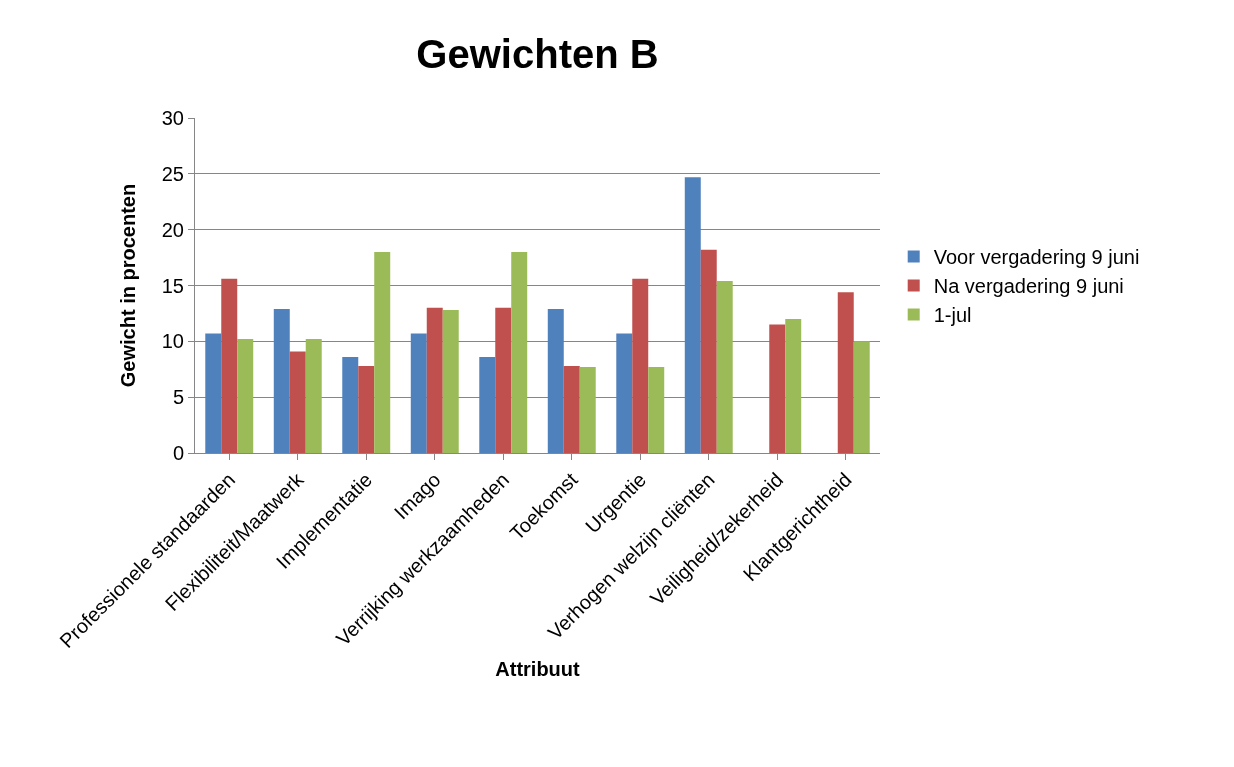  Describe the element at coordinates (128, 285) in the screenshot. I see `y-axis-title: Gewicht in procenten` at that location.